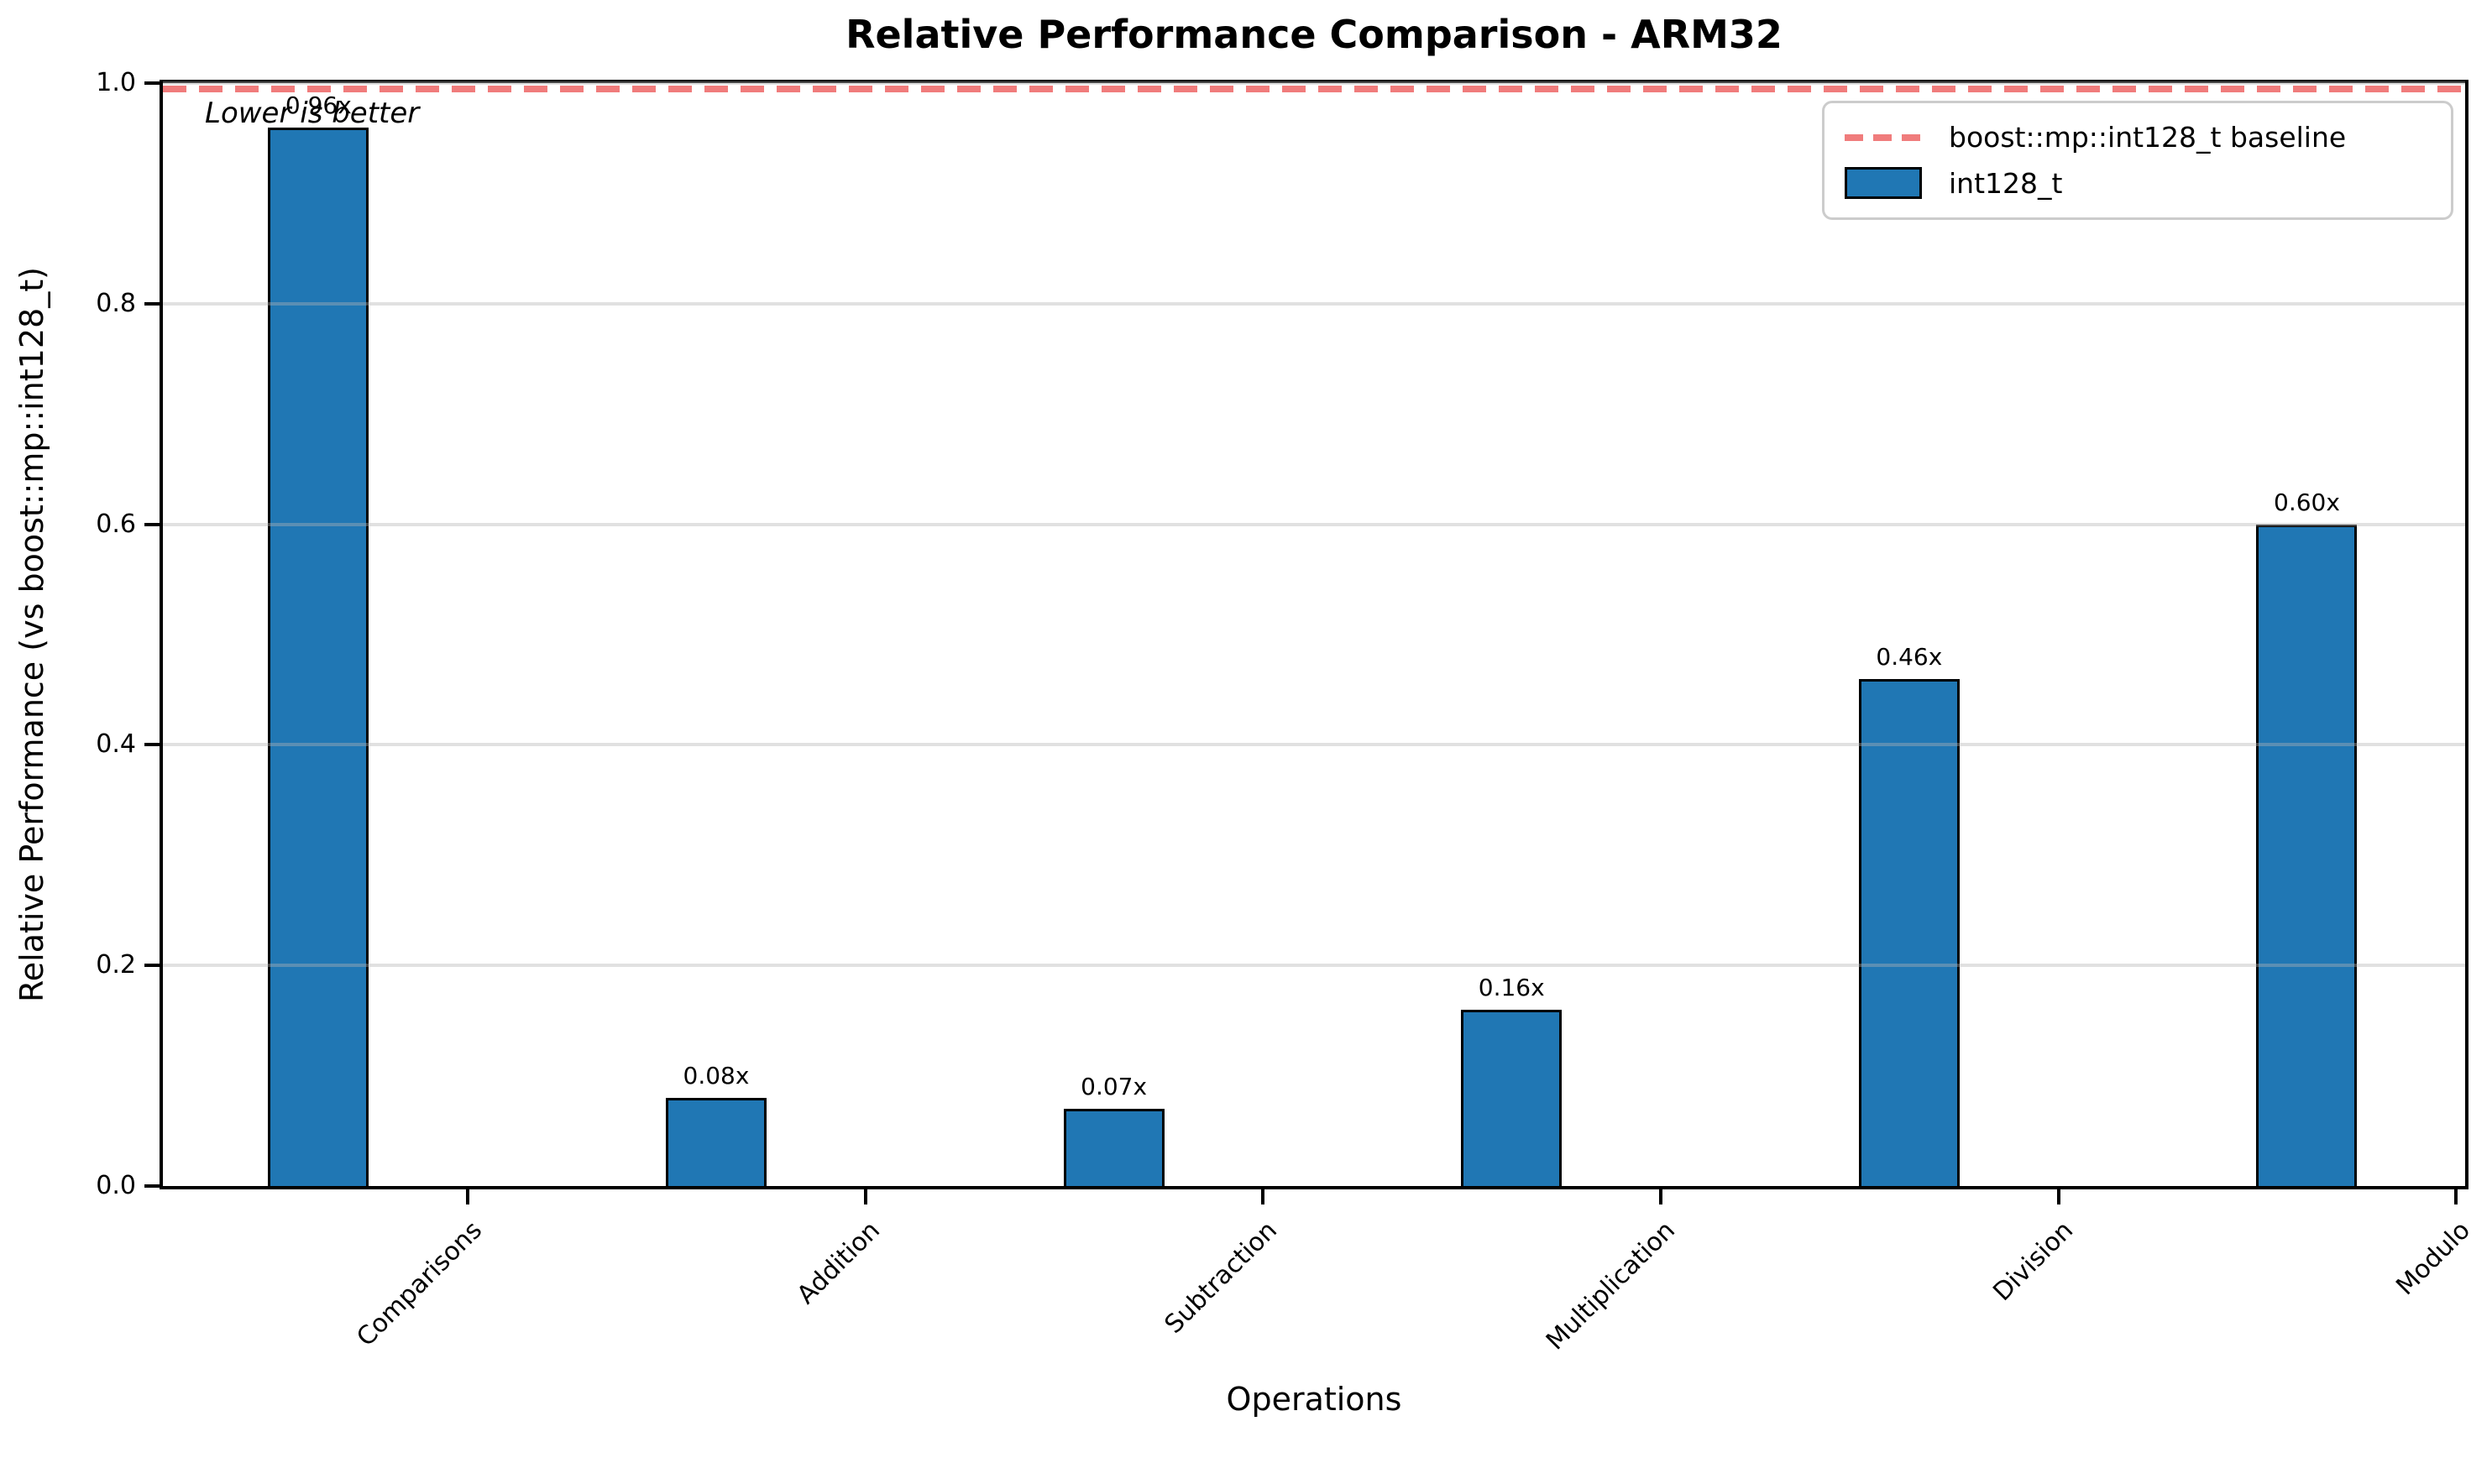 This screenshot has height=1484, width=2492. I want to click on baseline-dashed-line, so click(1314, 89).